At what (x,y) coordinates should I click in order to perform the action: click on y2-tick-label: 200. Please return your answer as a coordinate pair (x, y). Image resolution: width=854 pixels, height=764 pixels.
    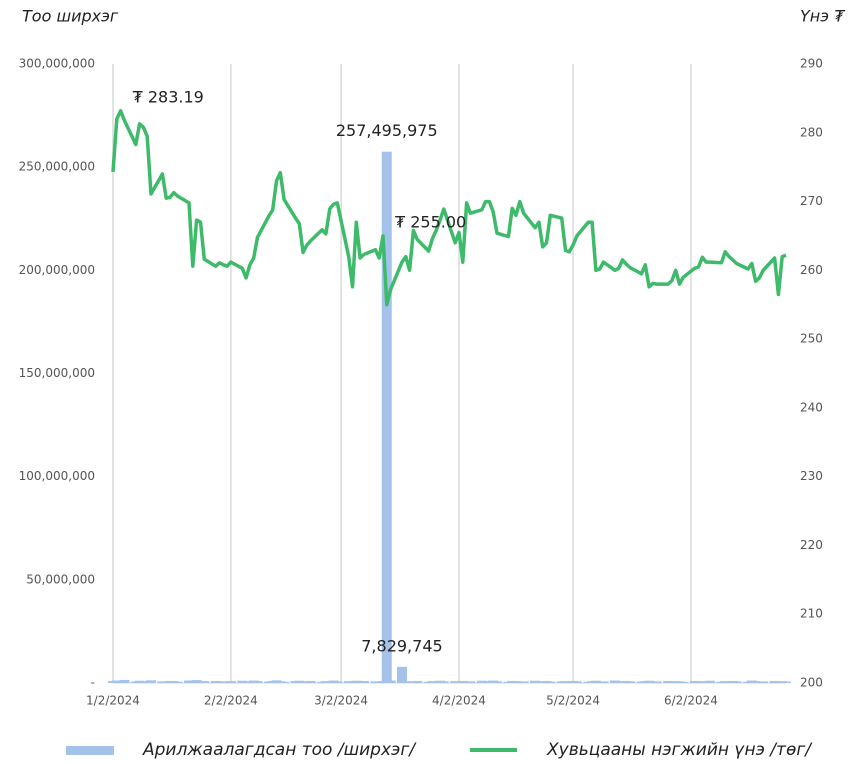
    Looking at the image, I should click on (811, 683).